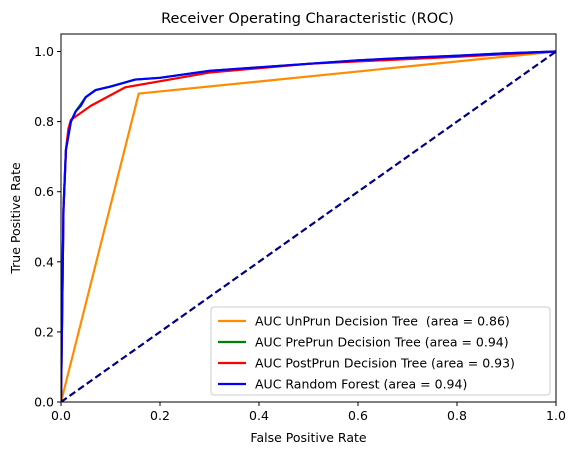 The image size is (578, 455). What do you see at coordinates (308, 437) in the screenshot?
I see `x-axis-label: False Positive Rate` at bounding box center [308, 437].